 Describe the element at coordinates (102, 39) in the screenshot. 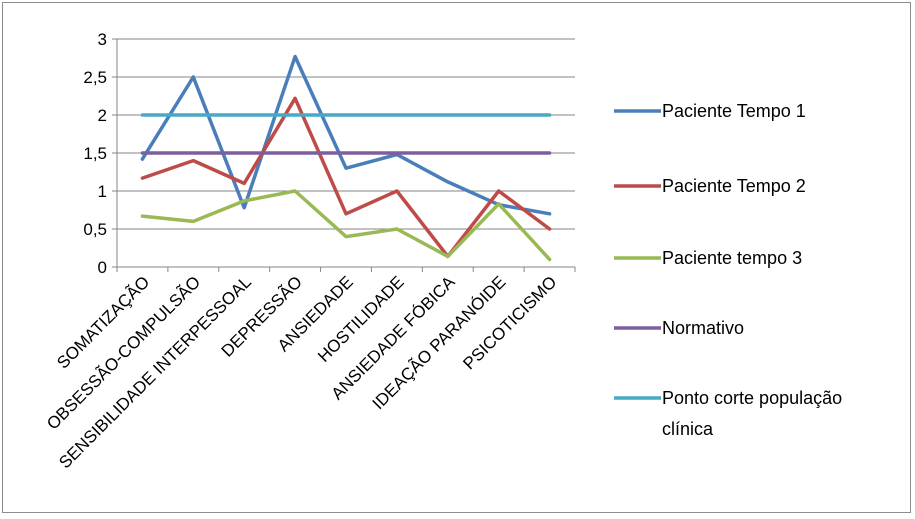

I see `y-tick-label: 3` at that location.